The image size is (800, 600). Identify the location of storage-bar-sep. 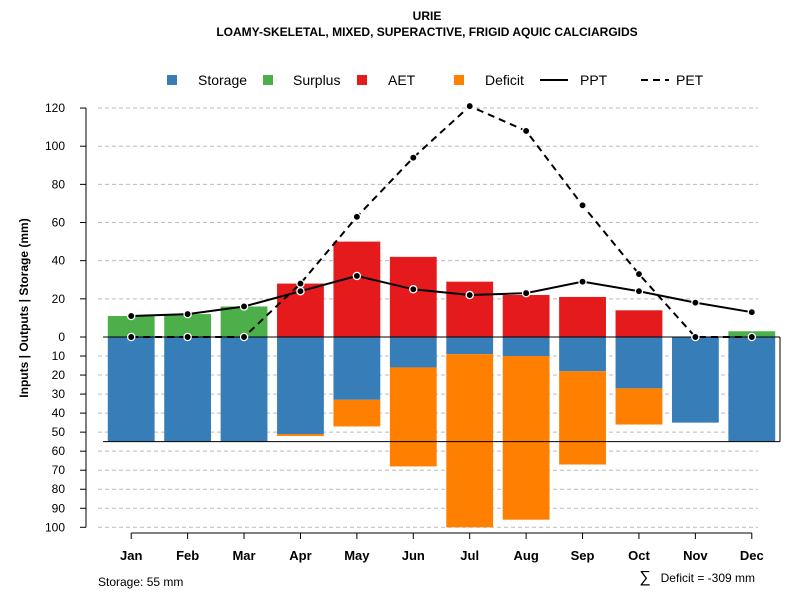
(582, 354).